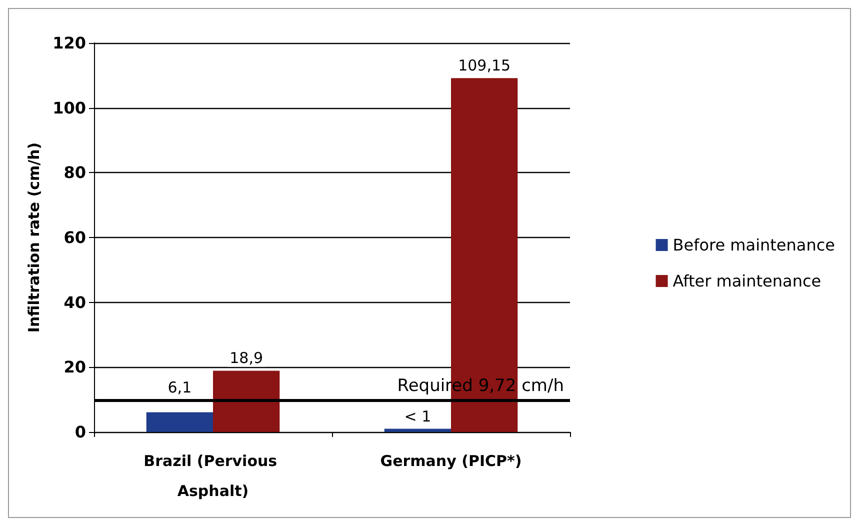  I want to click on y-tick-label: 80, so click(75, 172).